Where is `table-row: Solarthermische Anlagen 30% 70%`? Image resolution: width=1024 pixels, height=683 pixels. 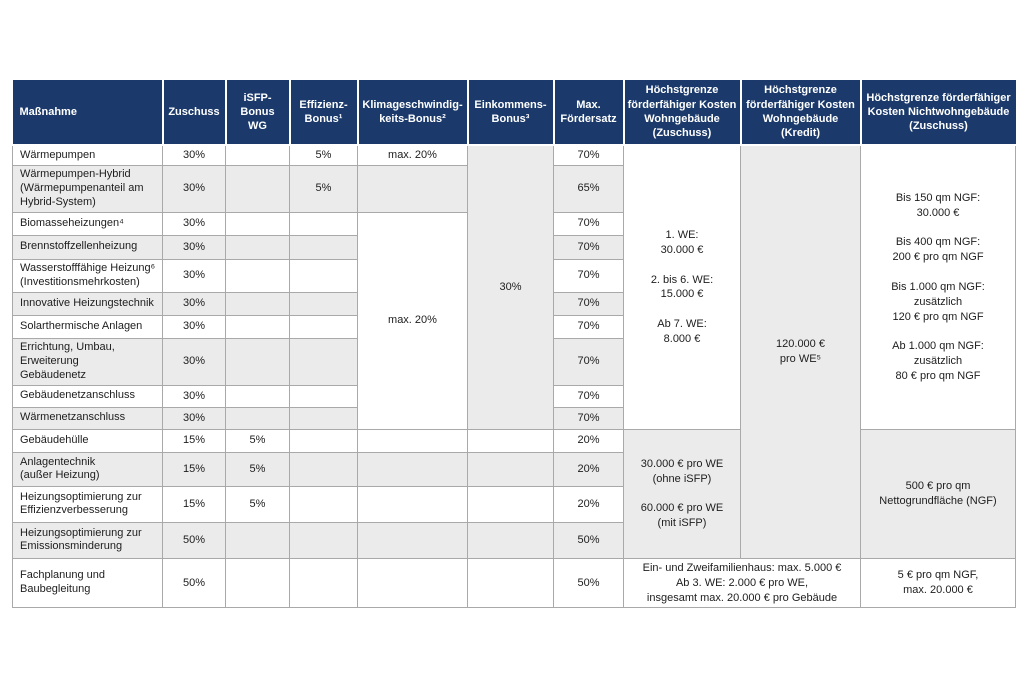 table-row: Solarthermische Anlagen 30% 70% is located at coordinates (514, 326).